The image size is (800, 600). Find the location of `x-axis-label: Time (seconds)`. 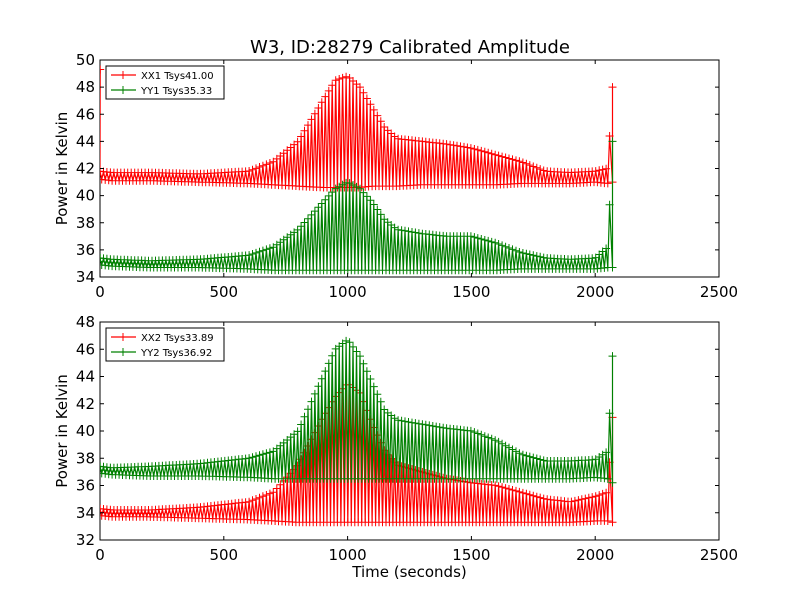

x-axis-label: Time (seconds) is located at coordinates (409, 572).